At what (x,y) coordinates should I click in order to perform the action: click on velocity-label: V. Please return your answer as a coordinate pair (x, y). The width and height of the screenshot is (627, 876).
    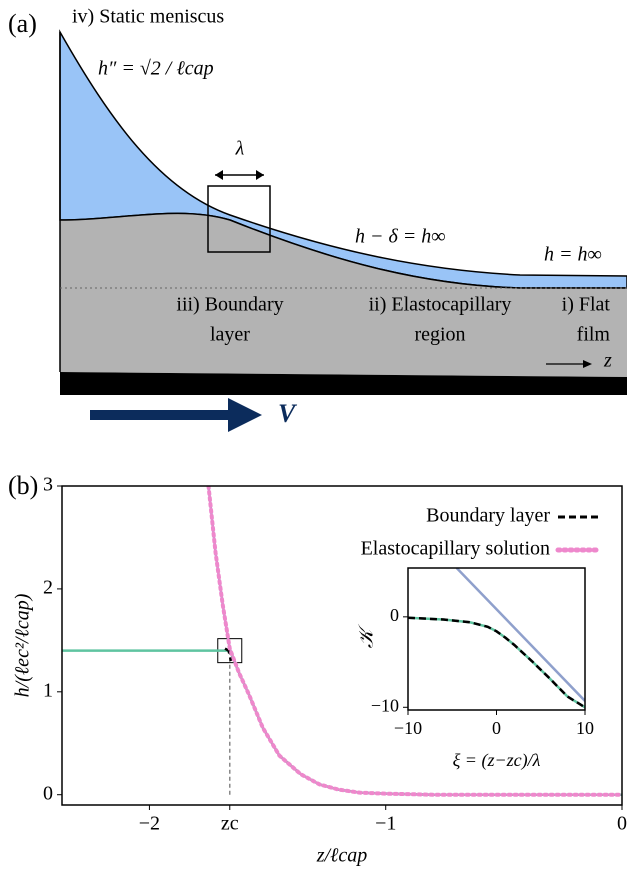
    Looking at the image, I should click on (288, 413).